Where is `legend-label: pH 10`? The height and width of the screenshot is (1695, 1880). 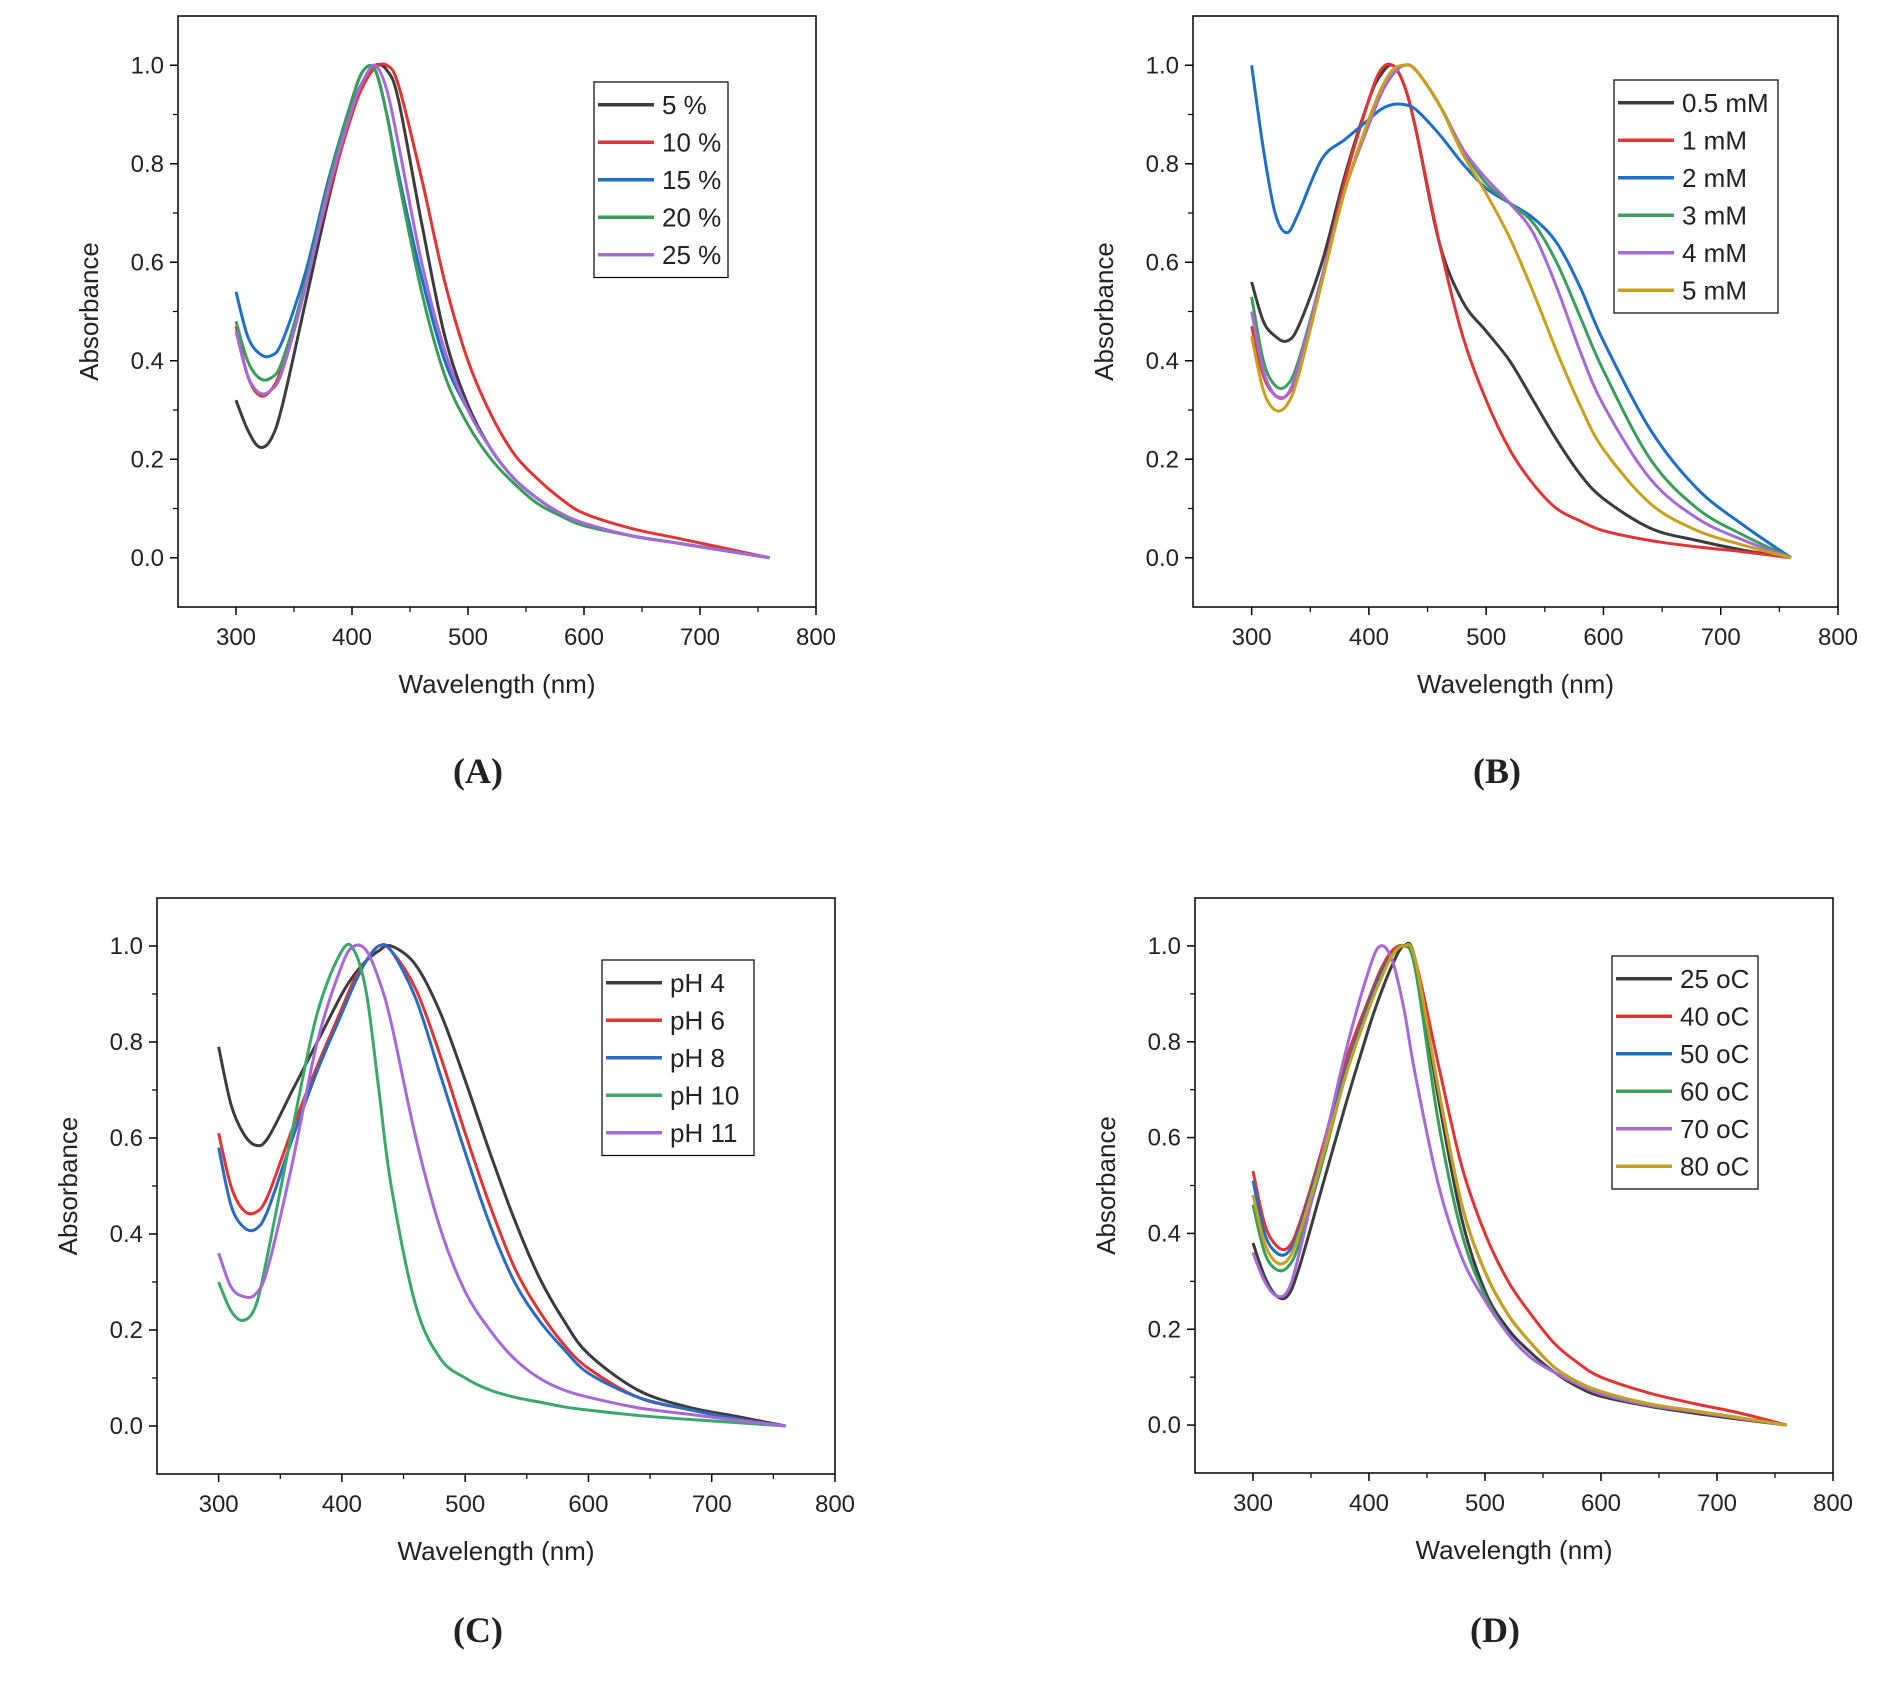 legend-label: pH 10 is located at coordinates (704, 1095).